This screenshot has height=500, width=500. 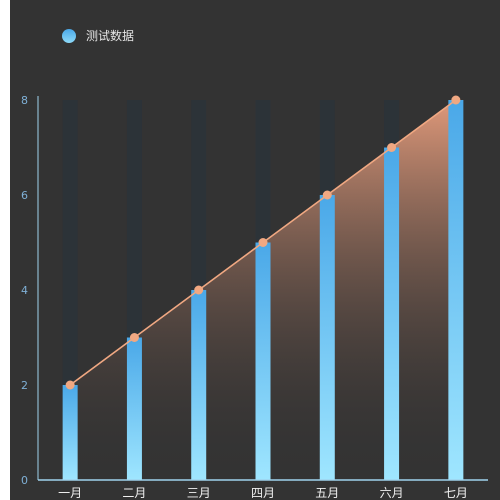 I want to click on x-tick-label: 七月, so click(x=456, y=493).